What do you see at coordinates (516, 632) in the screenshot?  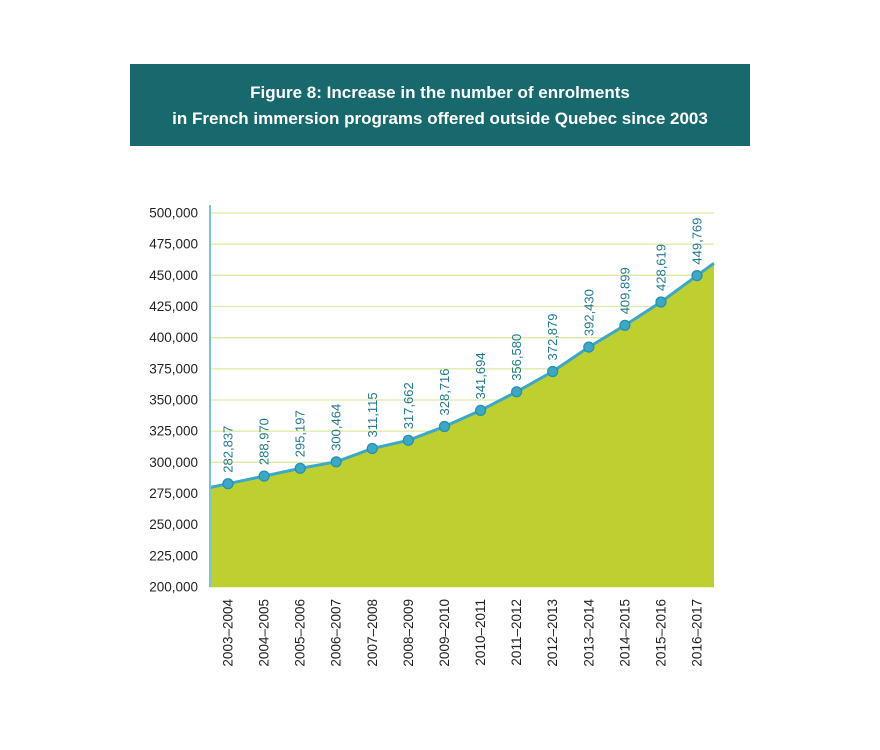 I see `x-tick-label: 2011–2012` at bounding box center [516, 632].